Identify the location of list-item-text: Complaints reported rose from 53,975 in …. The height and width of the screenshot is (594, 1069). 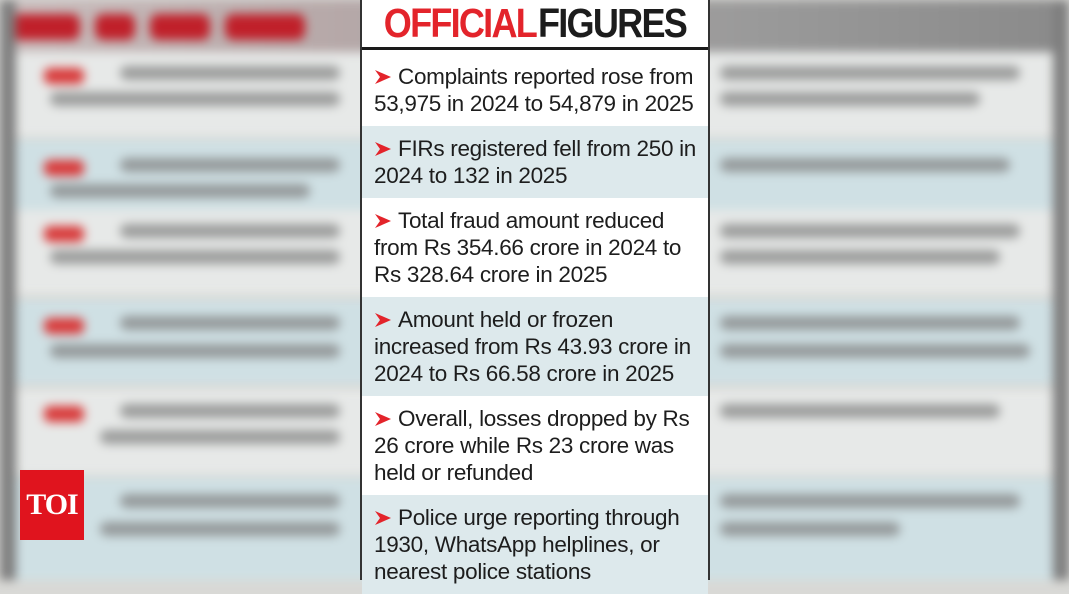
(534, 90).